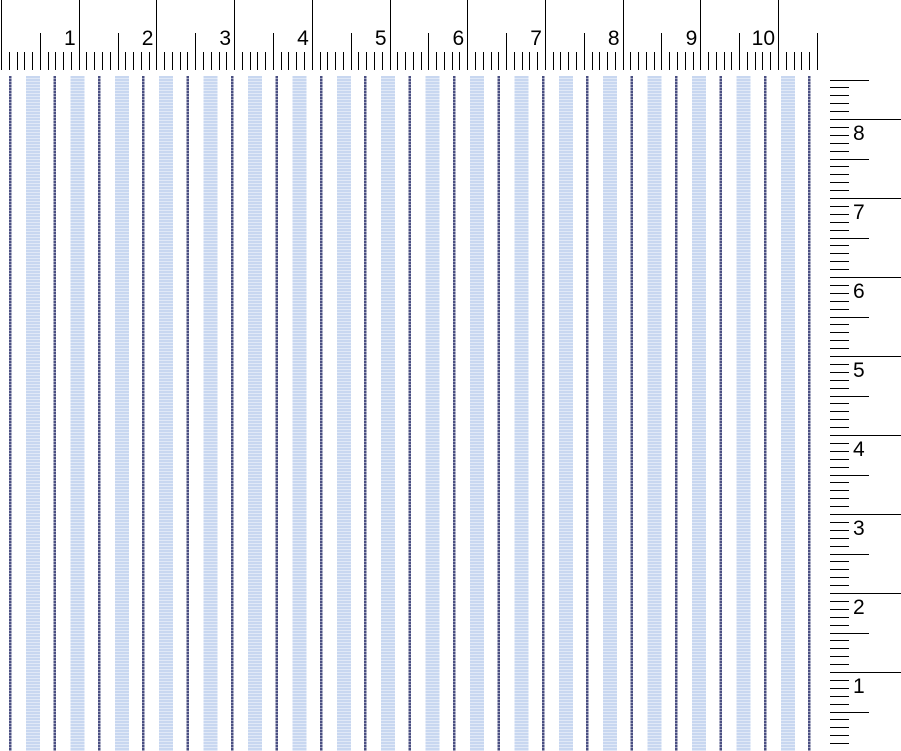  What do you see at coordinates (536, 38) in the screenshot?
I see `top-ruler-label: 7` at bounding box center [536, 38].